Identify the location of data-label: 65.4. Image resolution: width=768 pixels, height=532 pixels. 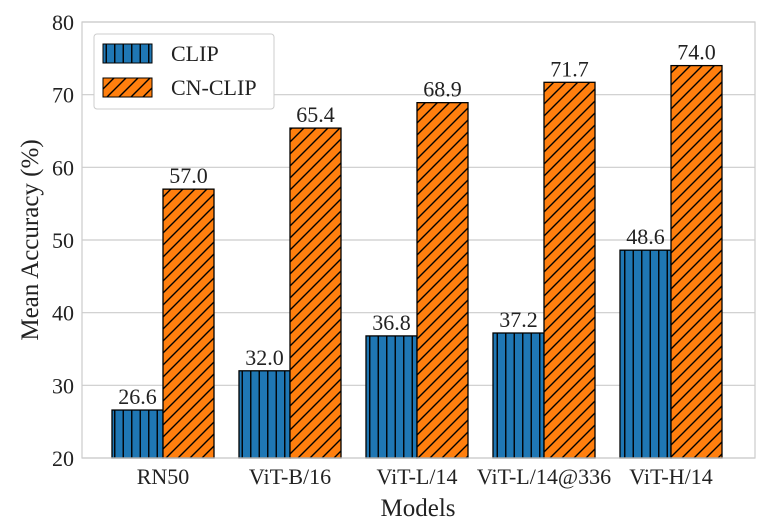
(315, 114).